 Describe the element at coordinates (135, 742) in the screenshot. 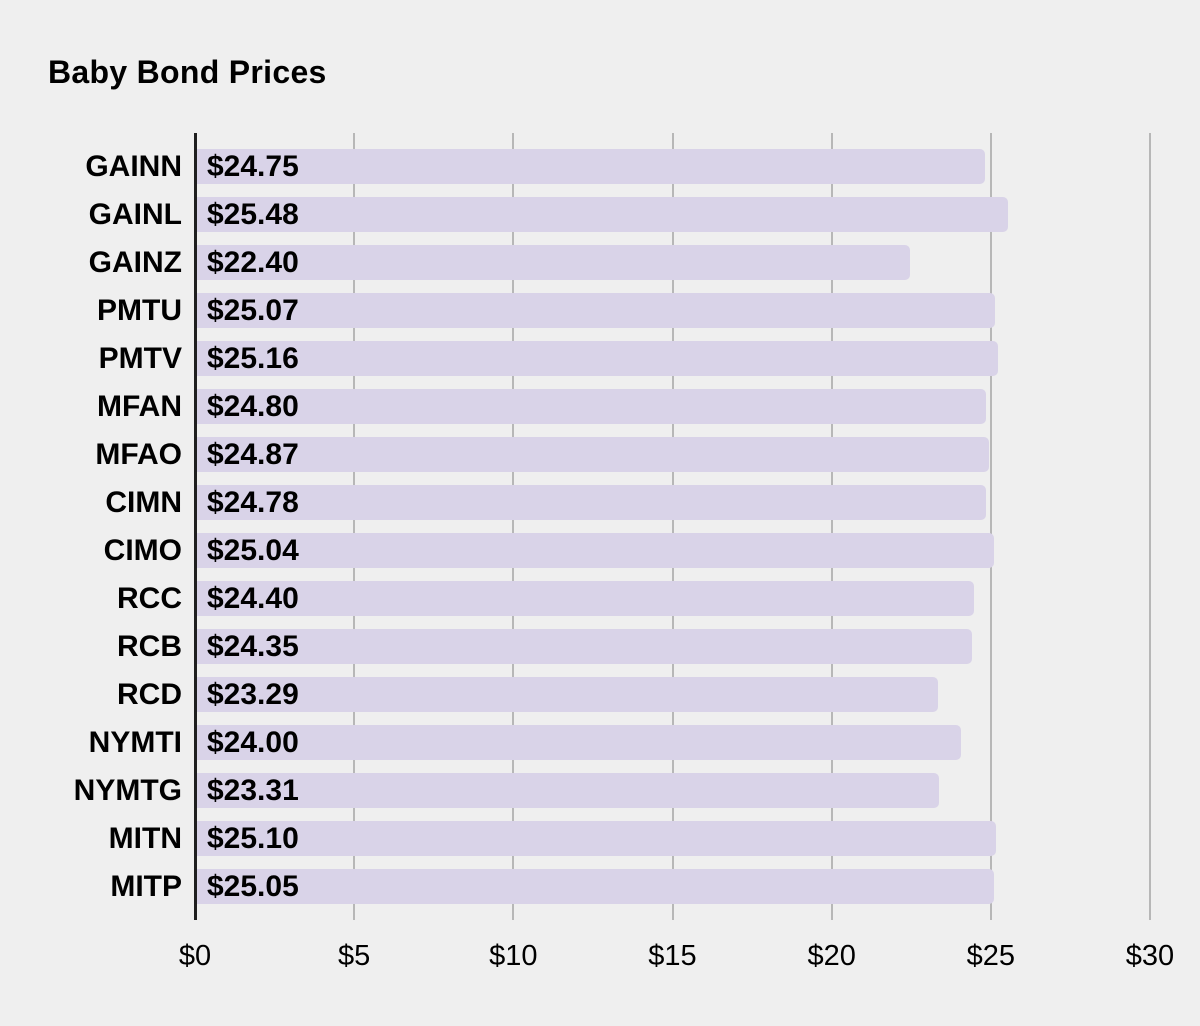

I see `category-label: NYMTI` at that location.